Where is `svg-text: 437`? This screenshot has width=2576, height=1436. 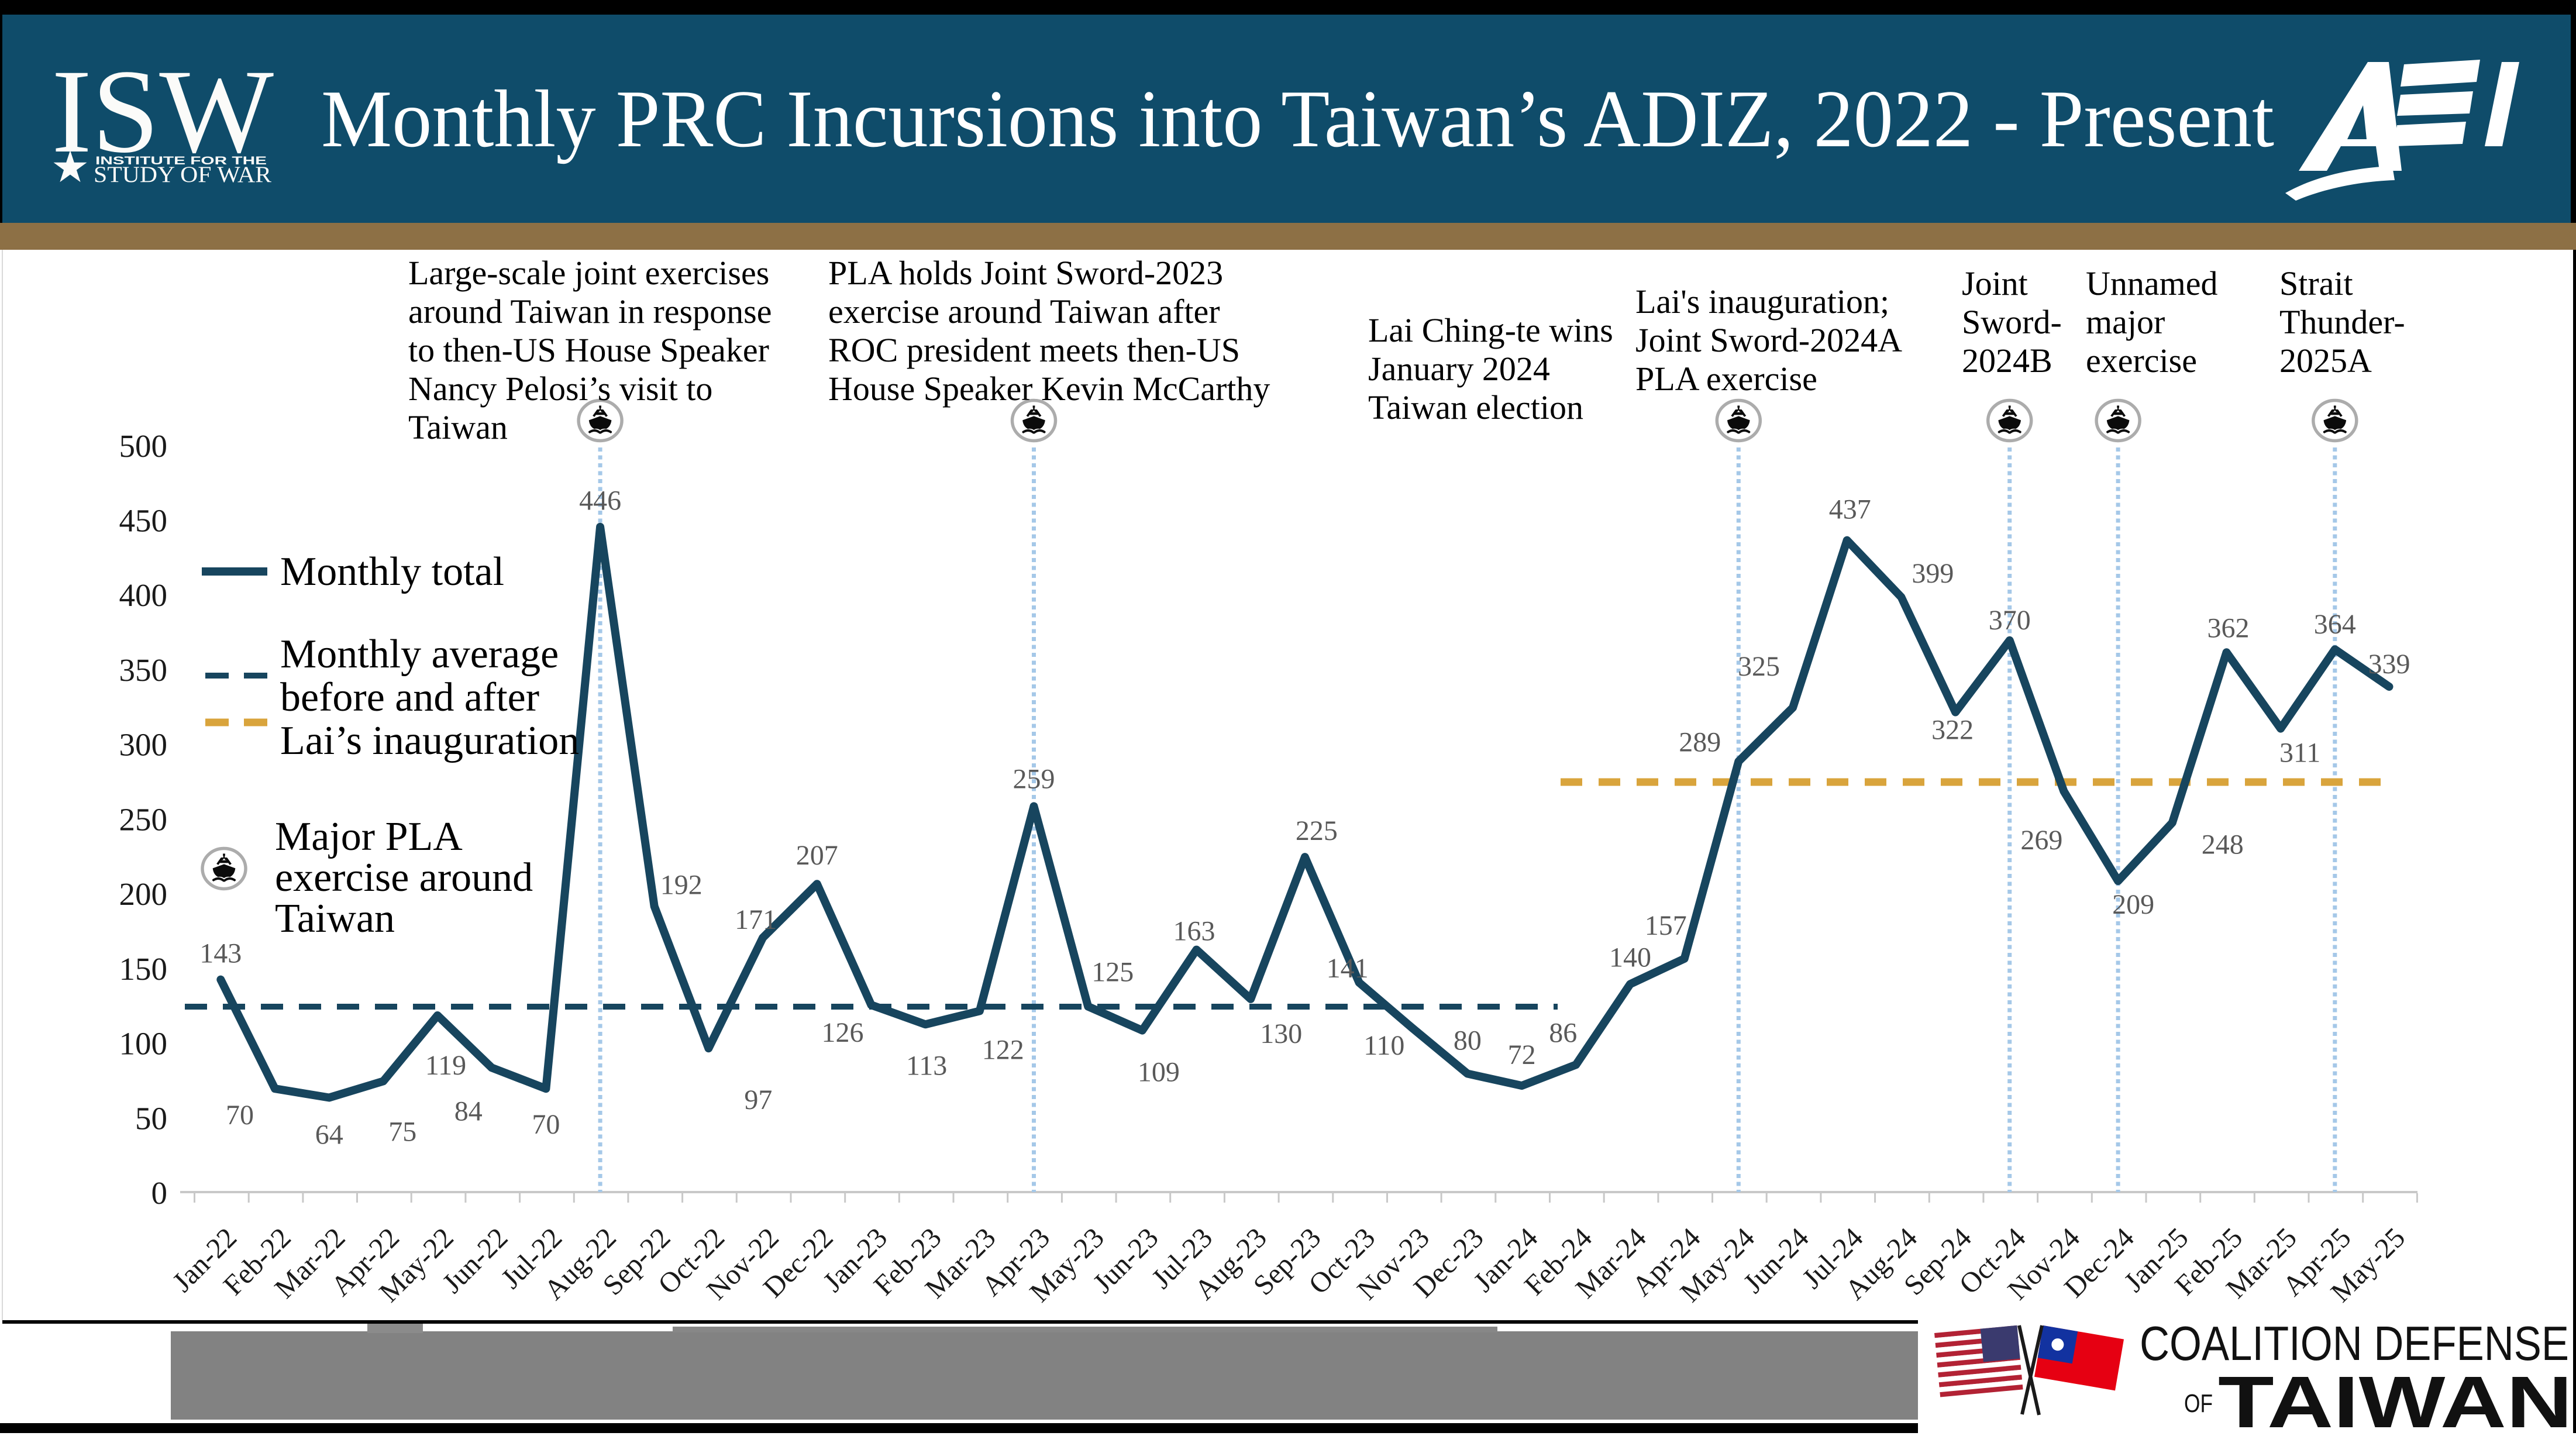
svg-text: 437 is located at coordinates (1850, 509).